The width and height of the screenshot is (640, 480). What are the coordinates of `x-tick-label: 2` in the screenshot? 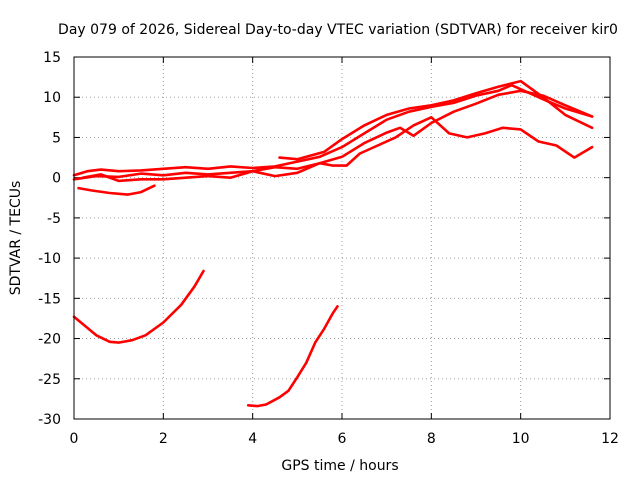 It's located at (163, 439).